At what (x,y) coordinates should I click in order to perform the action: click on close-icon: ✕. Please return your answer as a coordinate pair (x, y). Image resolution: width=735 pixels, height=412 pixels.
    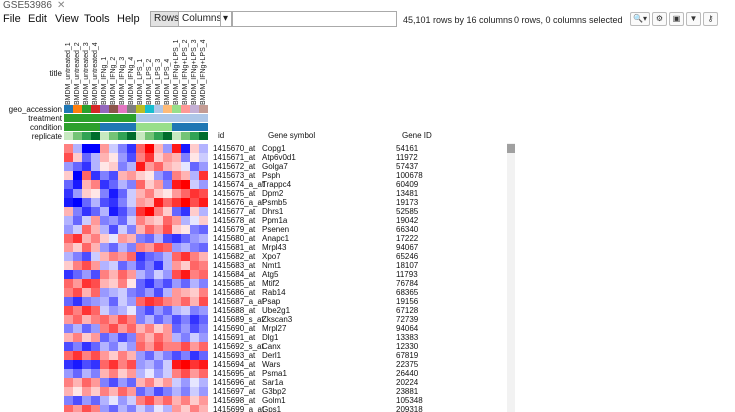
    Looking at the image, I should click on (61, 5).